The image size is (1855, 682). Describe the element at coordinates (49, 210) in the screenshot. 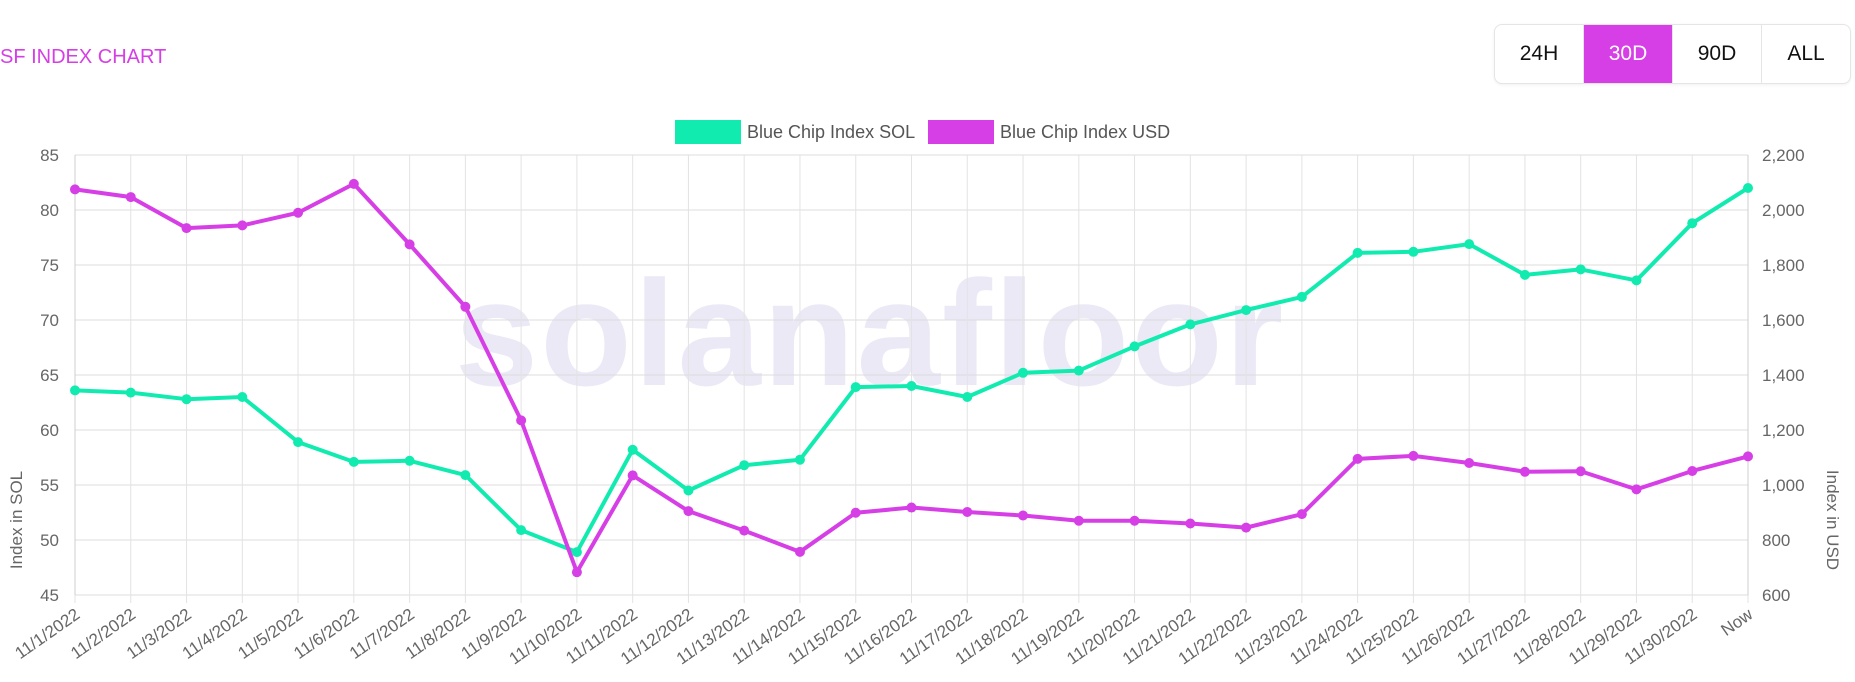

I see `y-left-tick-label: 80` at that location.